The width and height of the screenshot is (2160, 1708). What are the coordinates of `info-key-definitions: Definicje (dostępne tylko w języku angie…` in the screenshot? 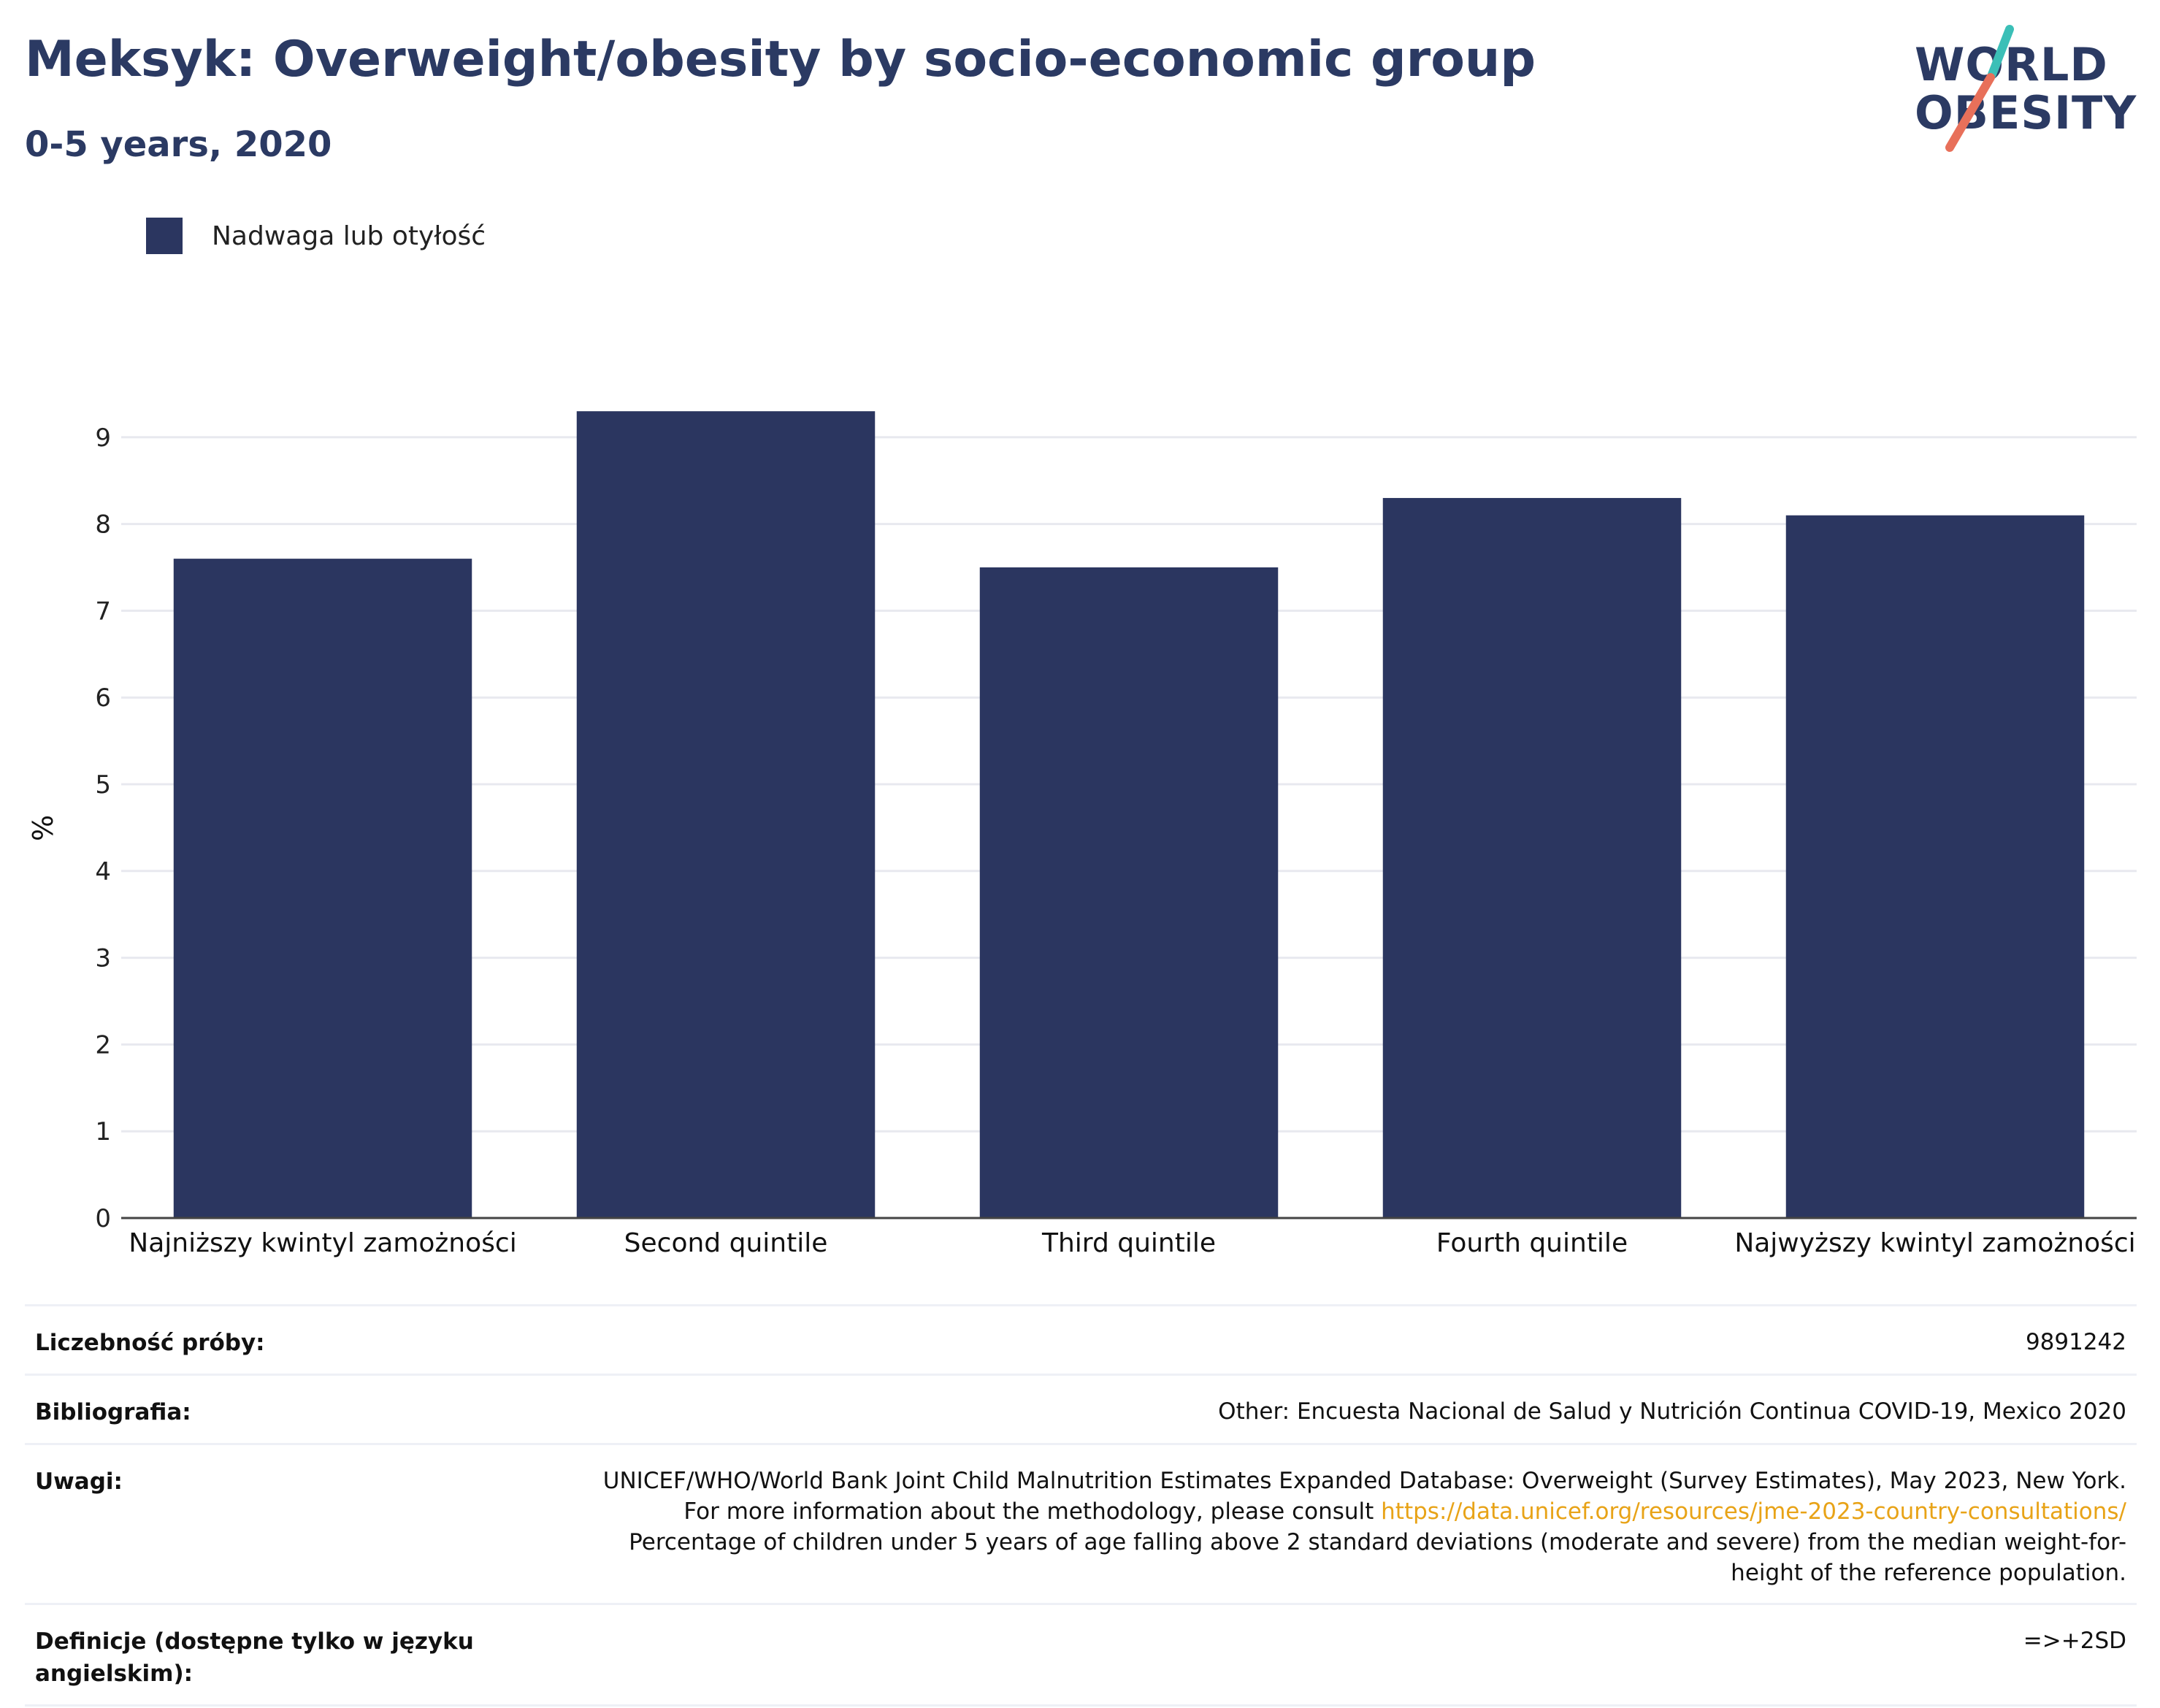 It's located at (254, 1657).